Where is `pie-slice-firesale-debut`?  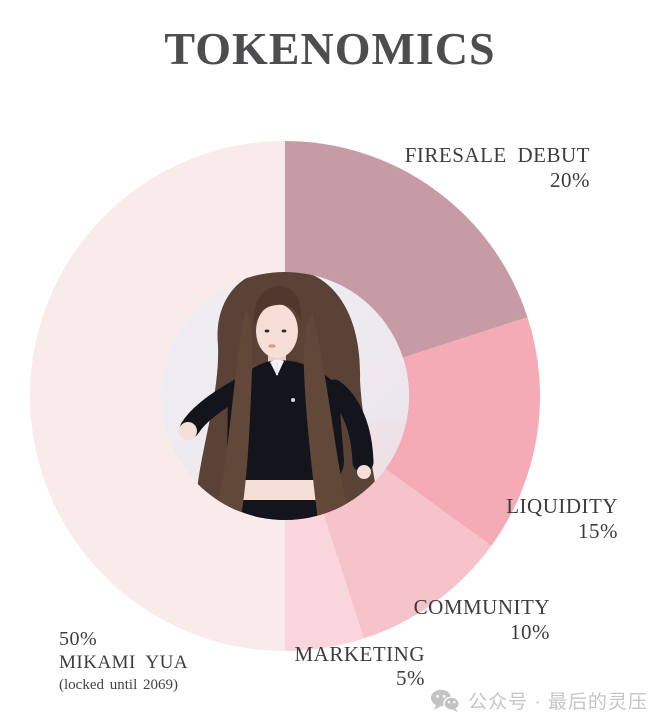
pie-slice-firesale-debut is located at coordinates (406, 249).